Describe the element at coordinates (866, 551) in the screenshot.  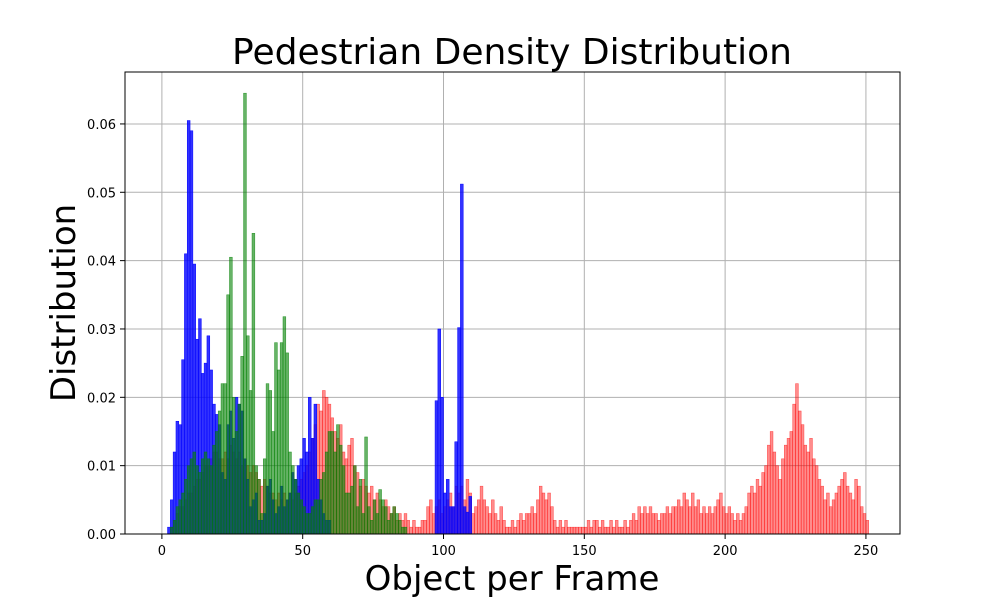
I see `x-tick-label: 250` at that location.